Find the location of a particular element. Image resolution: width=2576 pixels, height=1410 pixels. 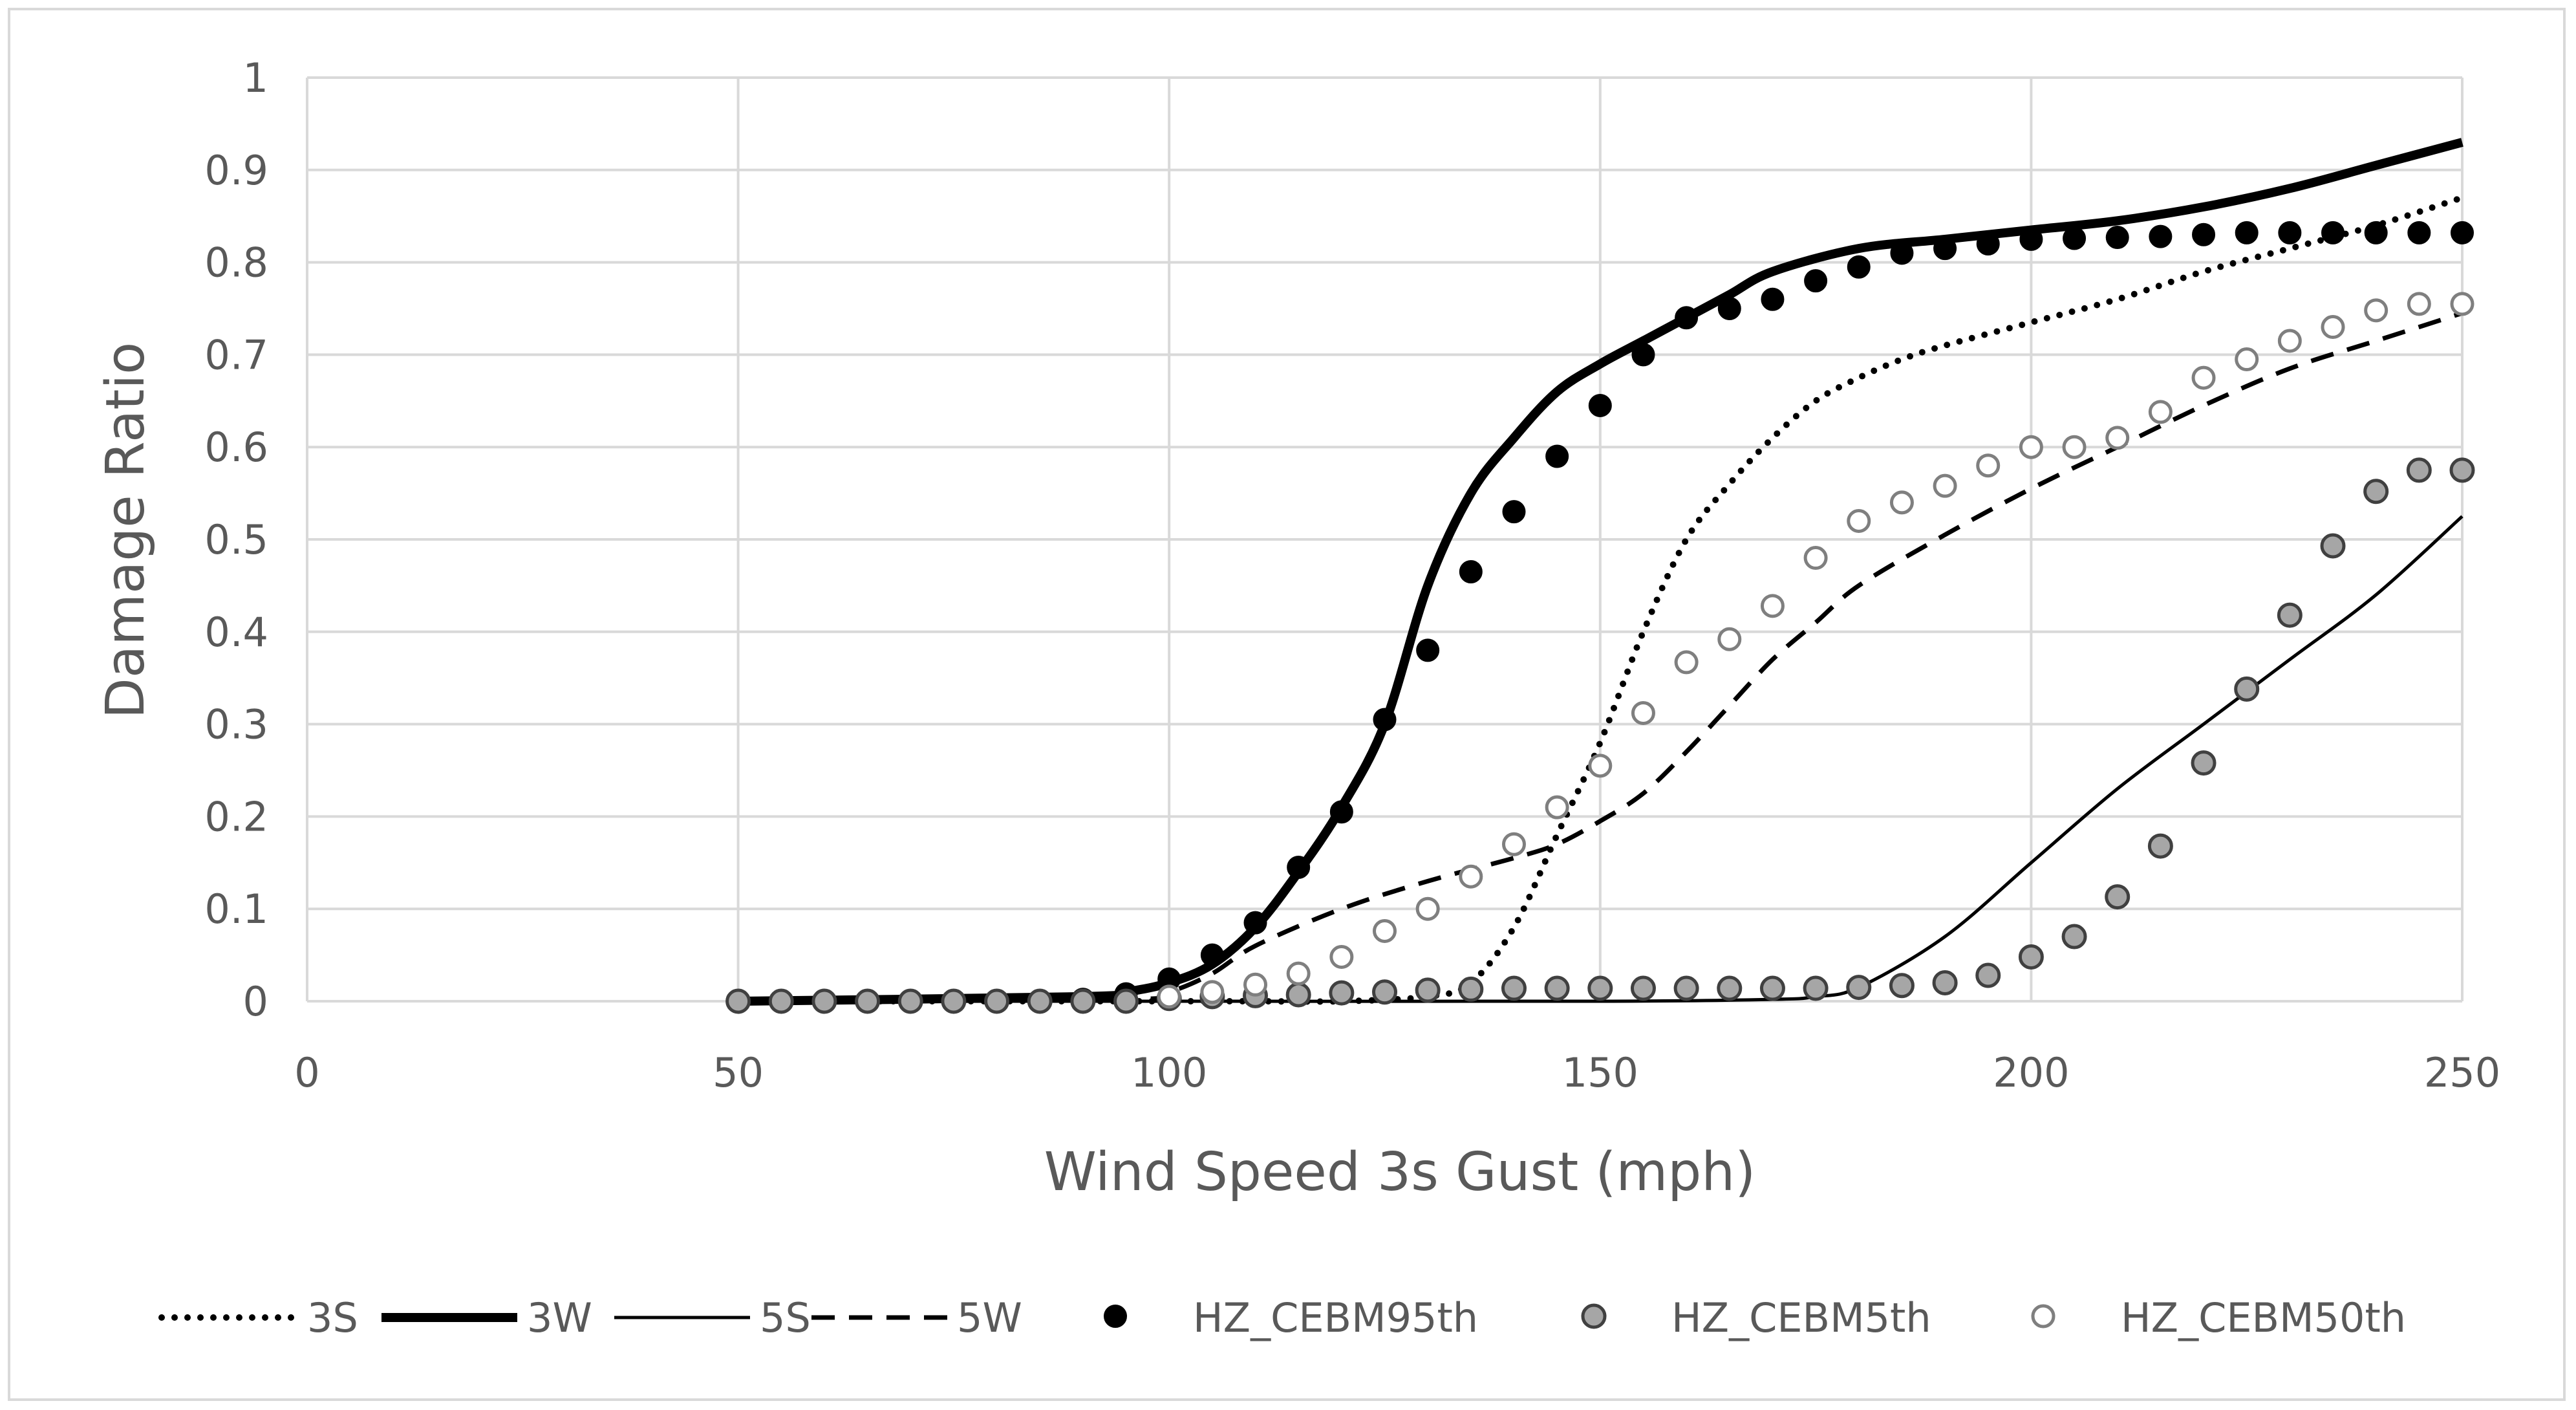

legend-label-5s: 5S is located at coordinates (786, 1317).